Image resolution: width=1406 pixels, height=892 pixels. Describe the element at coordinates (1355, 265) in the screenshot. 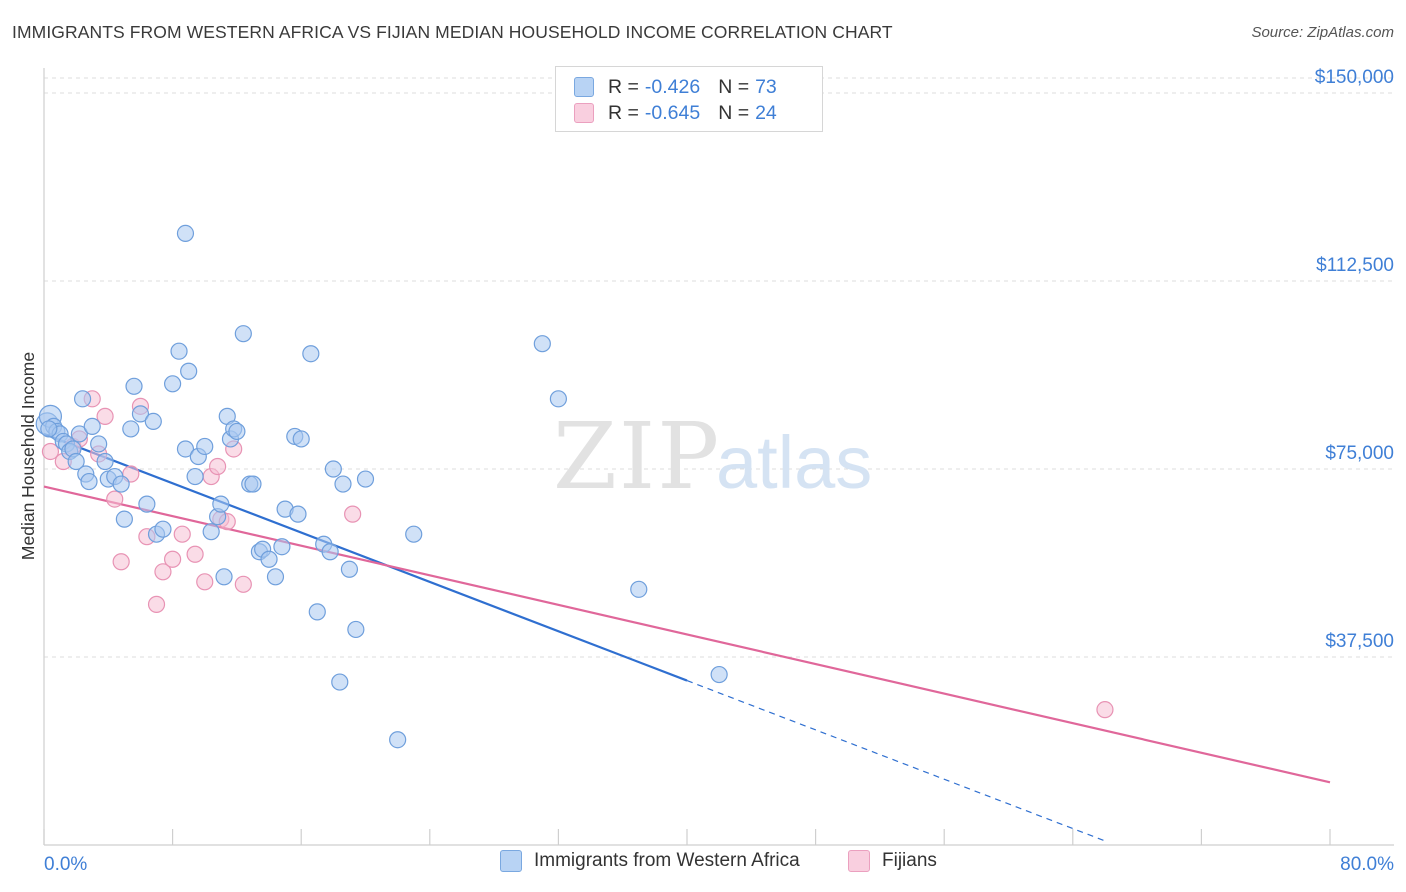

I see `y-tick-label: $112,500` at that location.